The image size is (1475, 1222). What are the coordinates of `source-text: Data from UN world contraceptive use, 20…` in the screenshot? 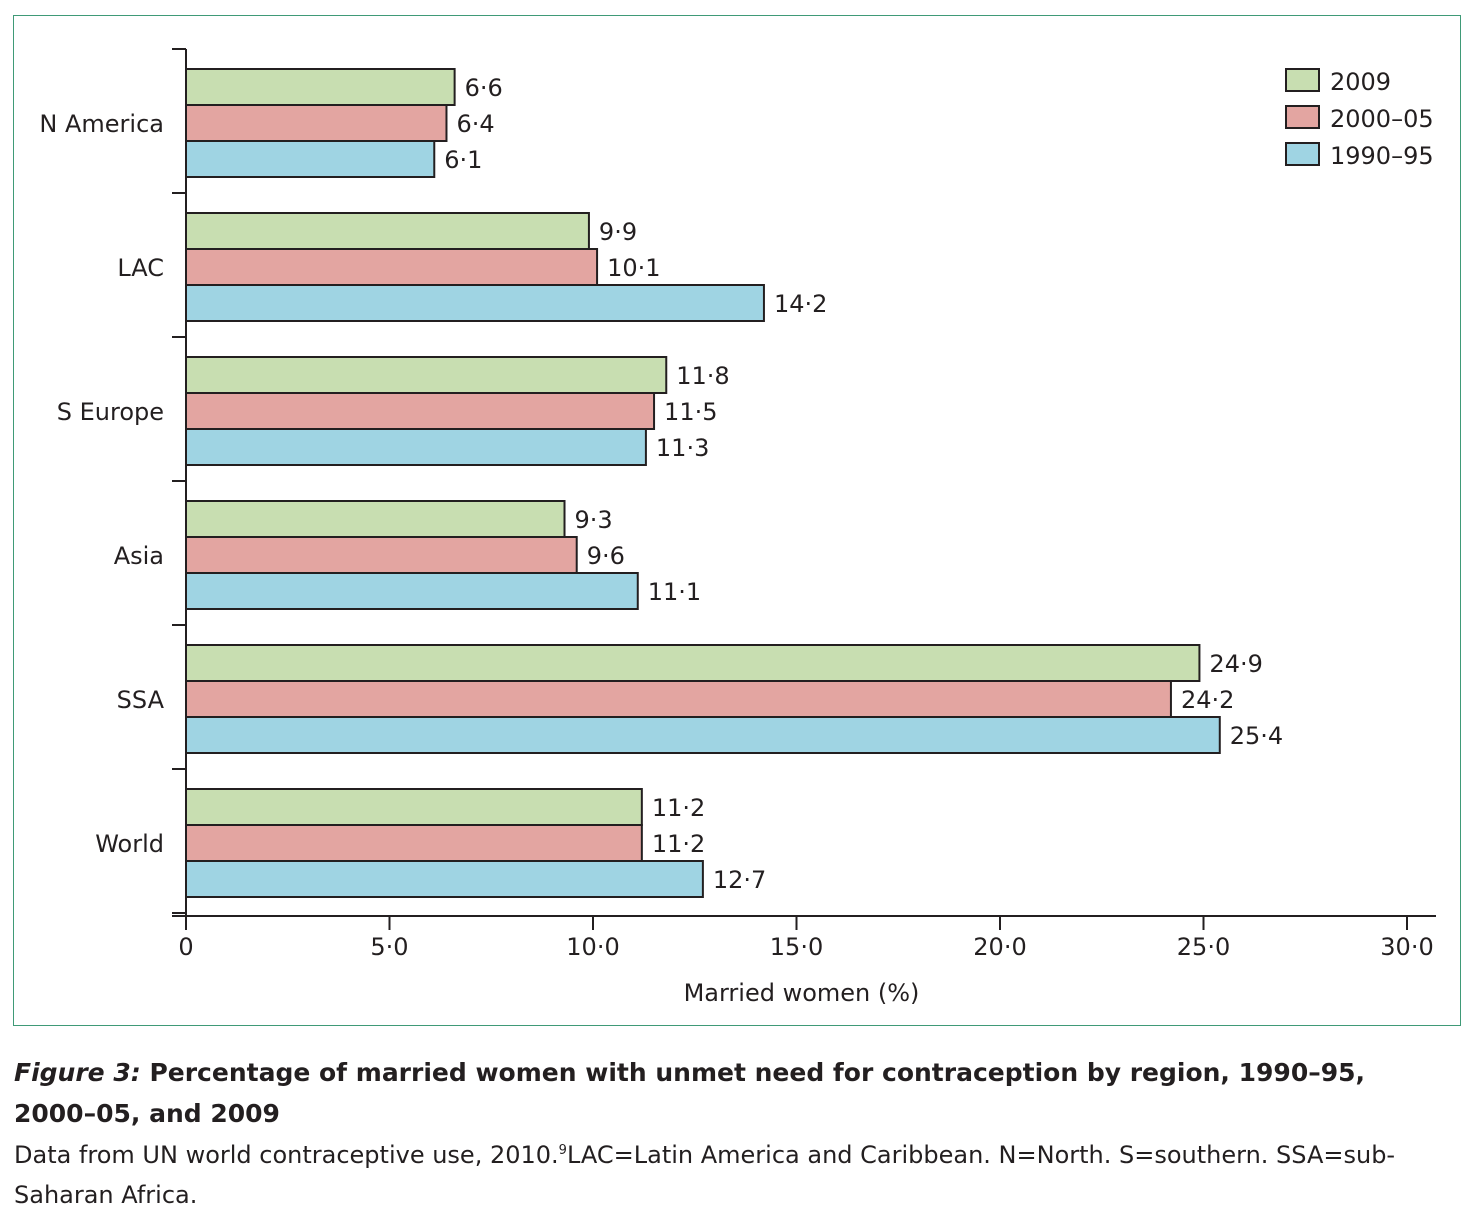 It's located at (286, 1155).